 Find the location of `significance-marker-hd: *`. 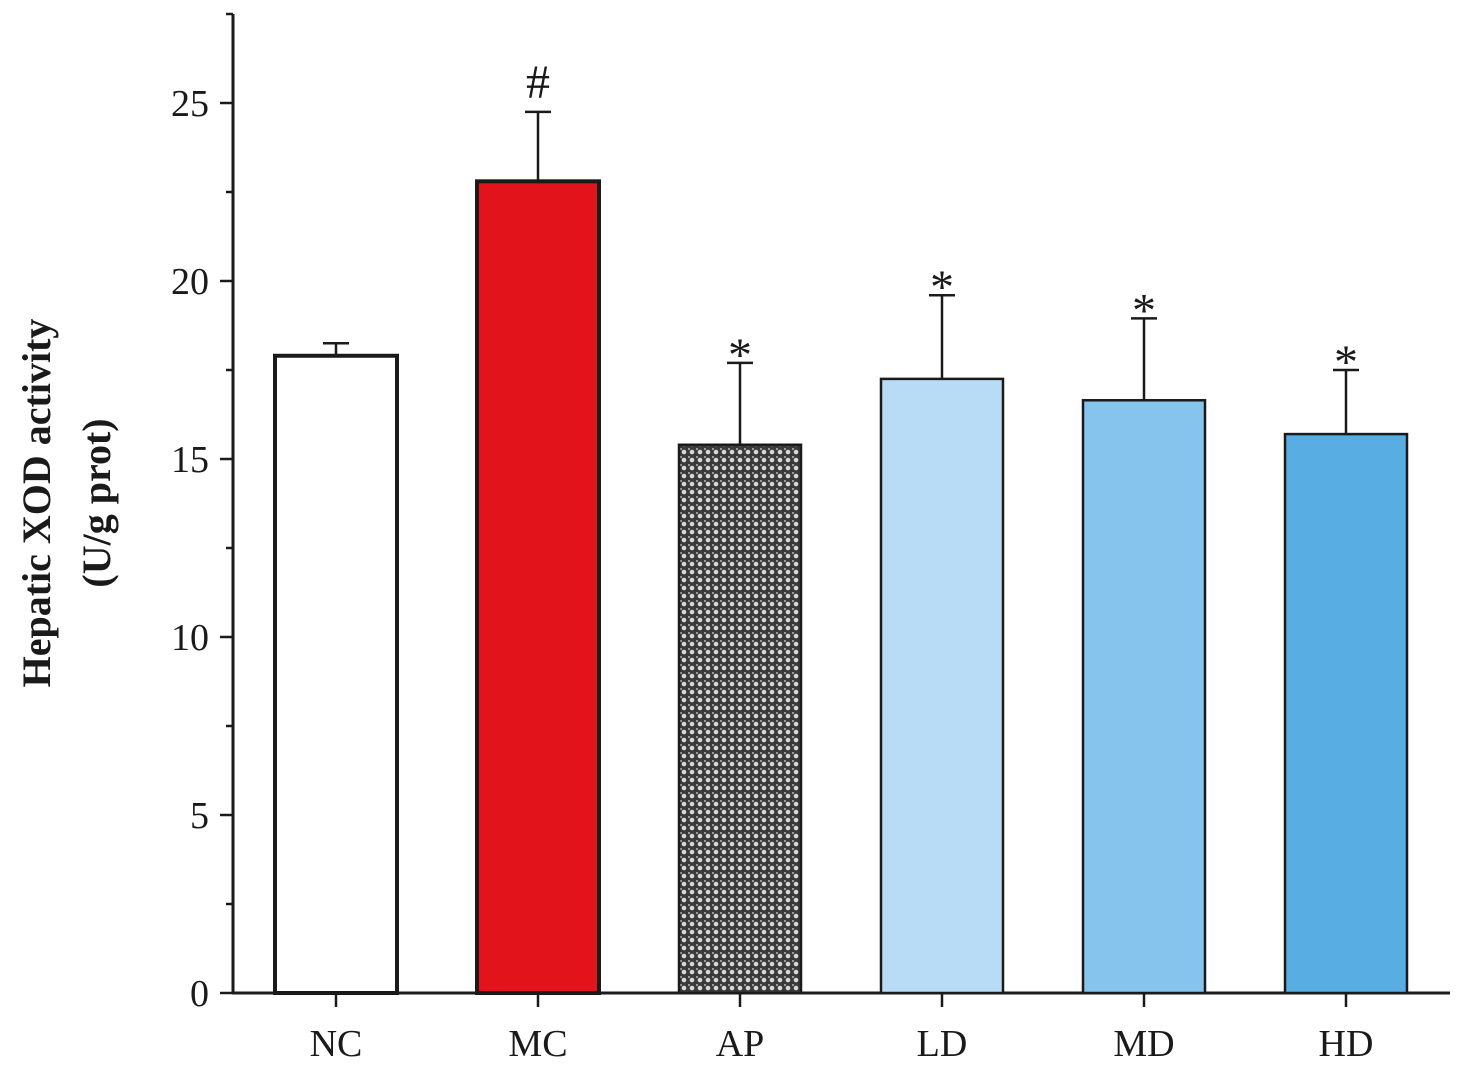

significance-marker-hd: * is located at coordinates (1346, 362).